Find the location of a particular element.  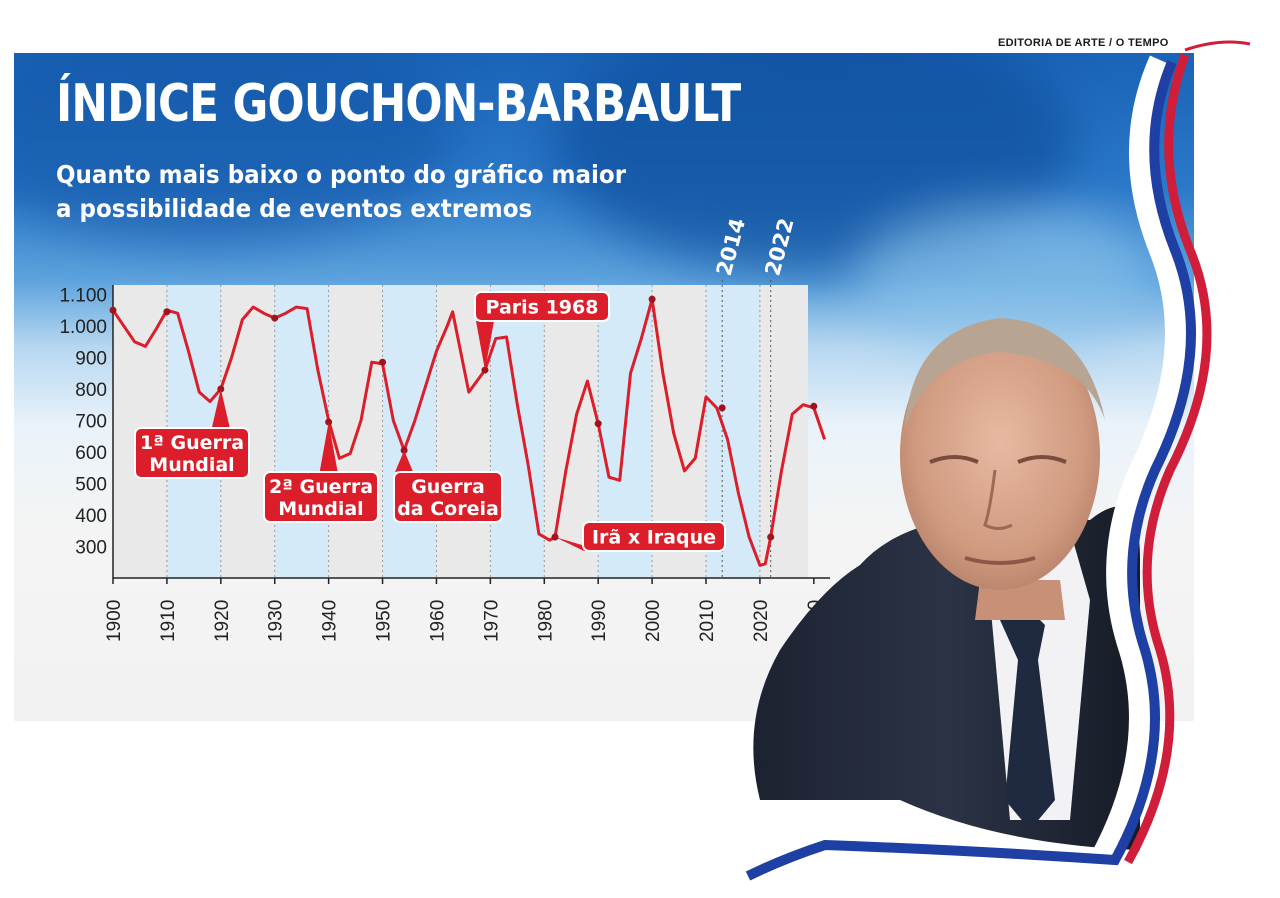

y-tick-label: 400 is located at coordinates (91, 516).